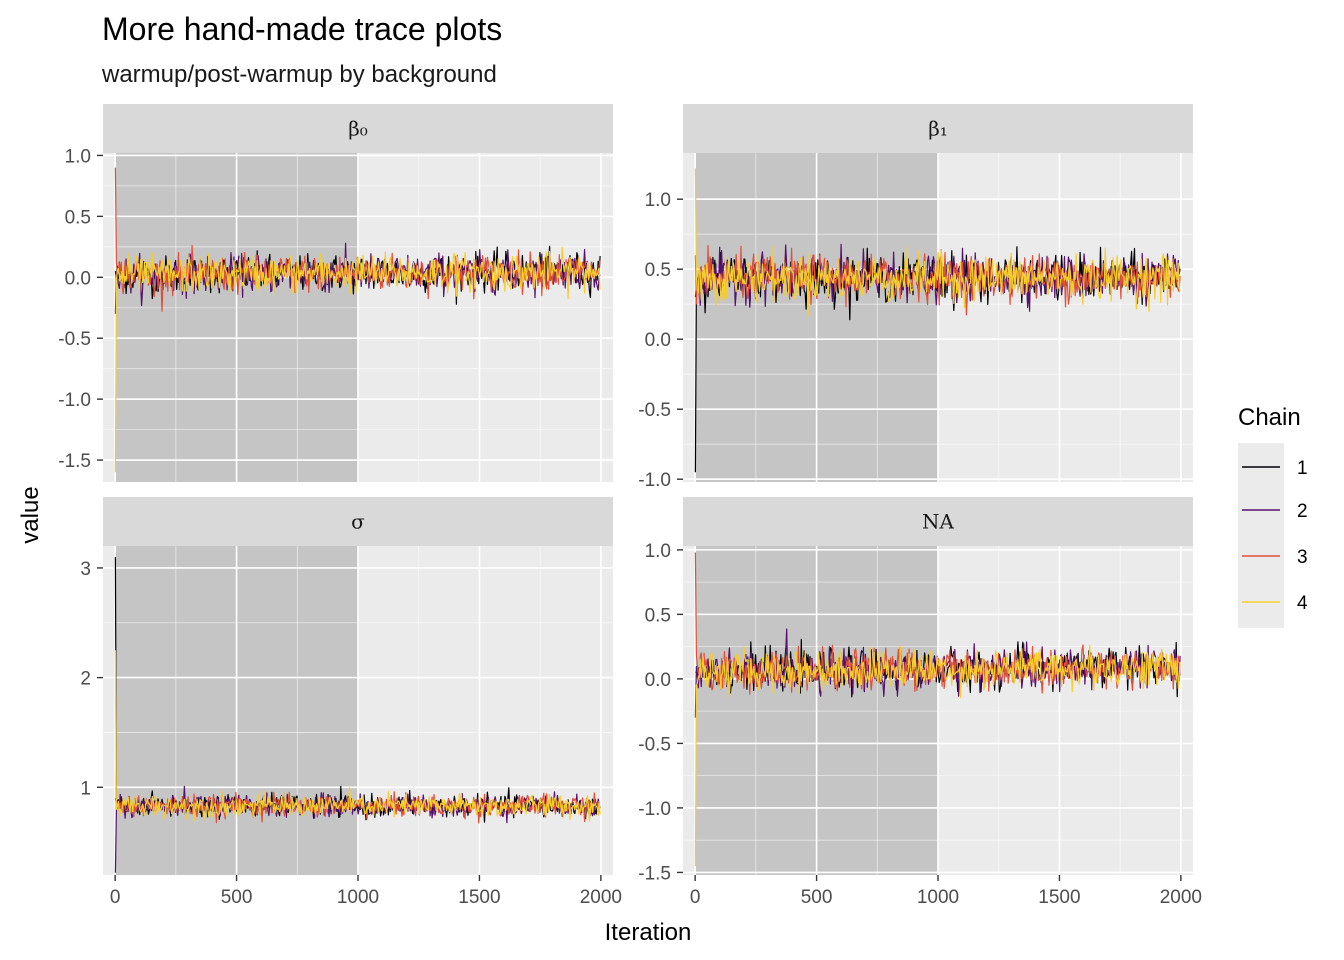  I want to click on x-axis-title: Iteration, so click(648, 932).